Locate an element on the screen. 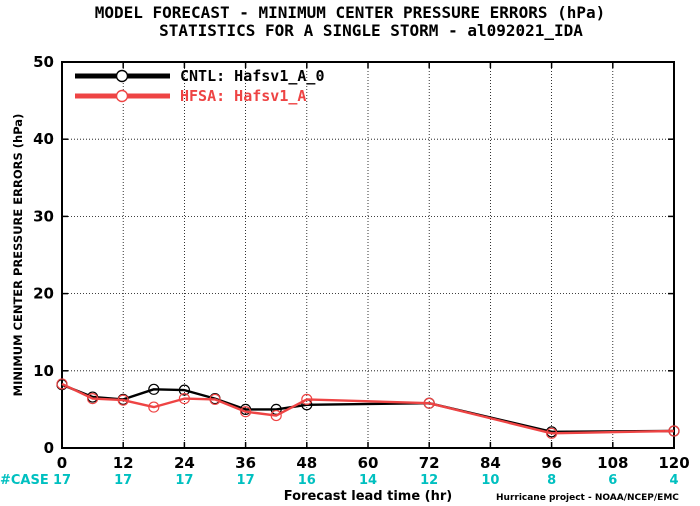 The height and width of the screenshot is (506, 700). case-count: 4 is located at coordinates (673, 480).